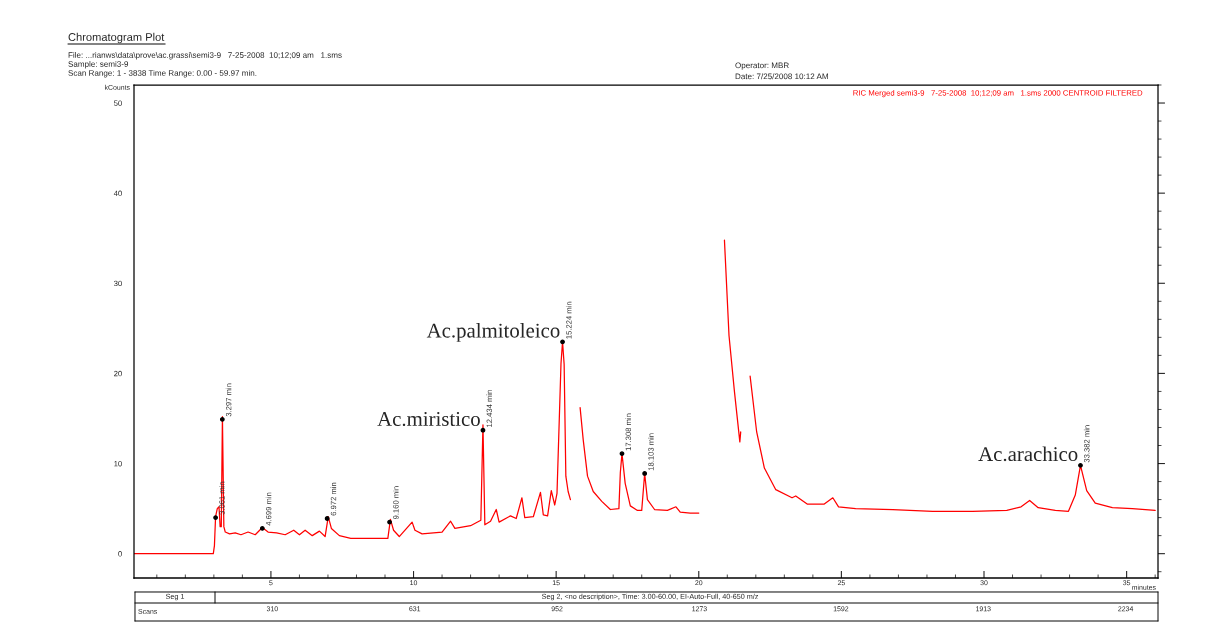  I want to click on text: Date: 7/25/2008 10:12 AM, so click(781, 76).